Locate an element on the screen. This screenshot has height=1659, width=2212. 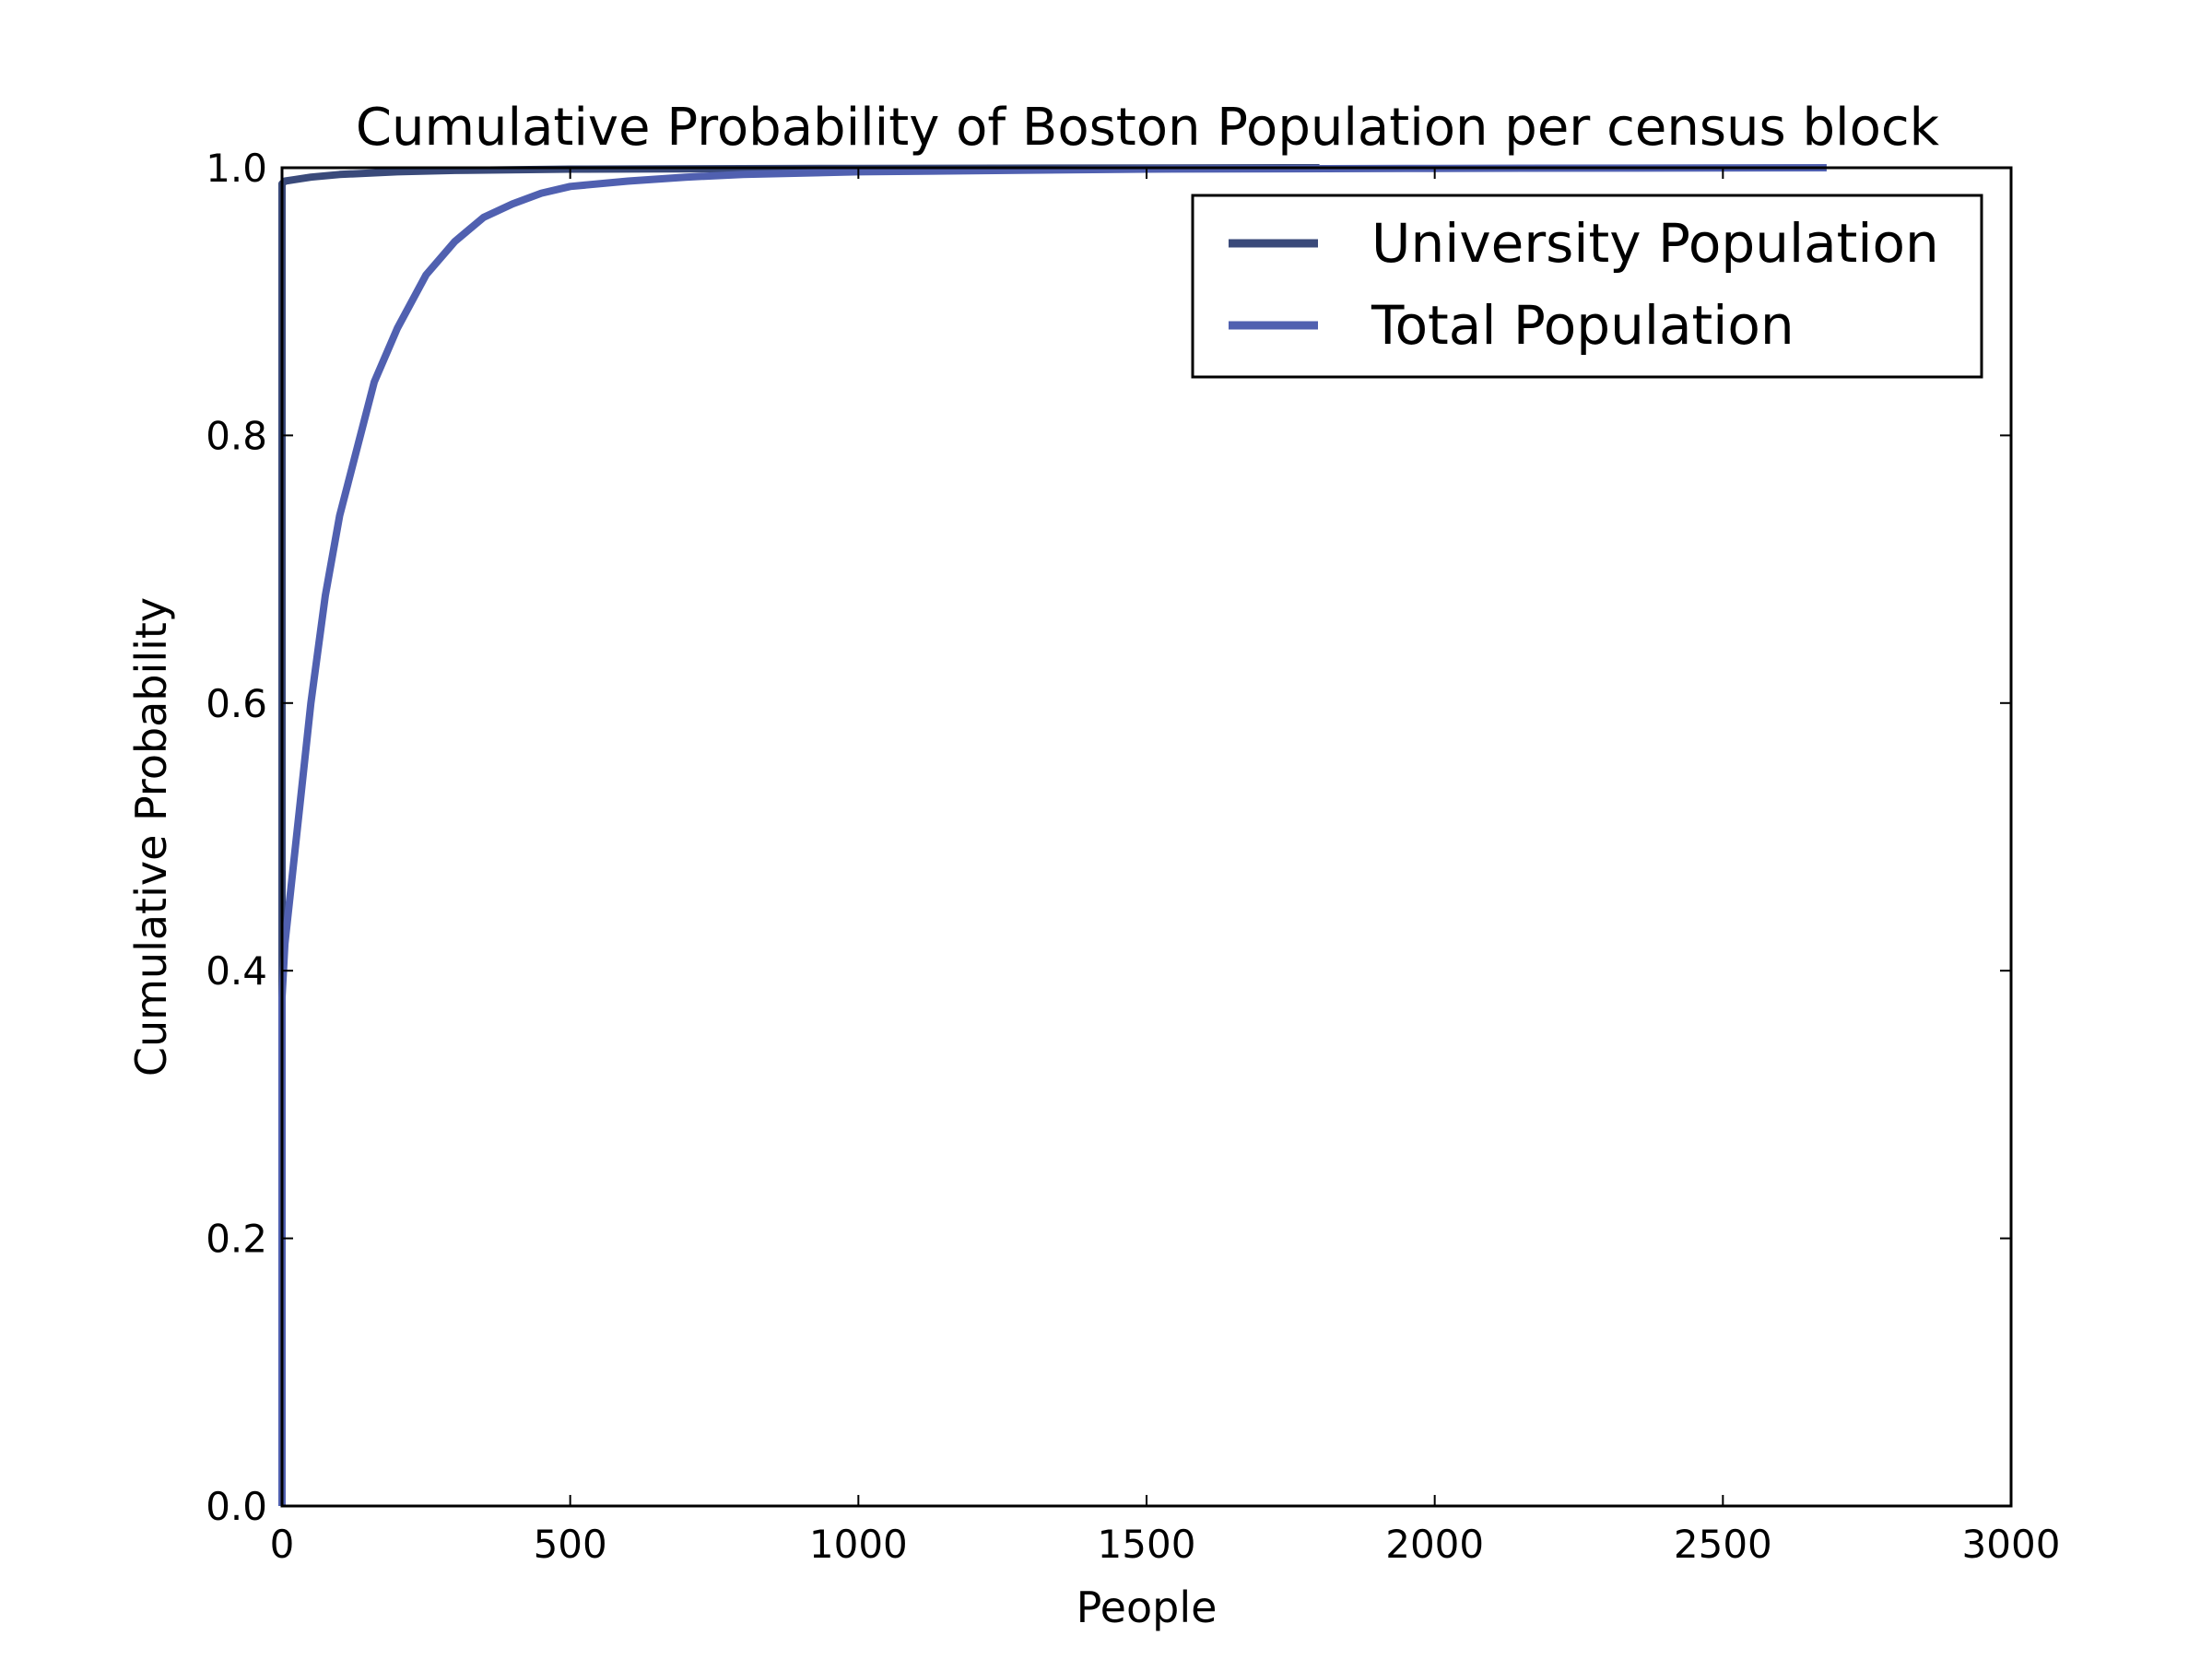
x-tick-label: 3000 is located at coordinates (2011, 1544).